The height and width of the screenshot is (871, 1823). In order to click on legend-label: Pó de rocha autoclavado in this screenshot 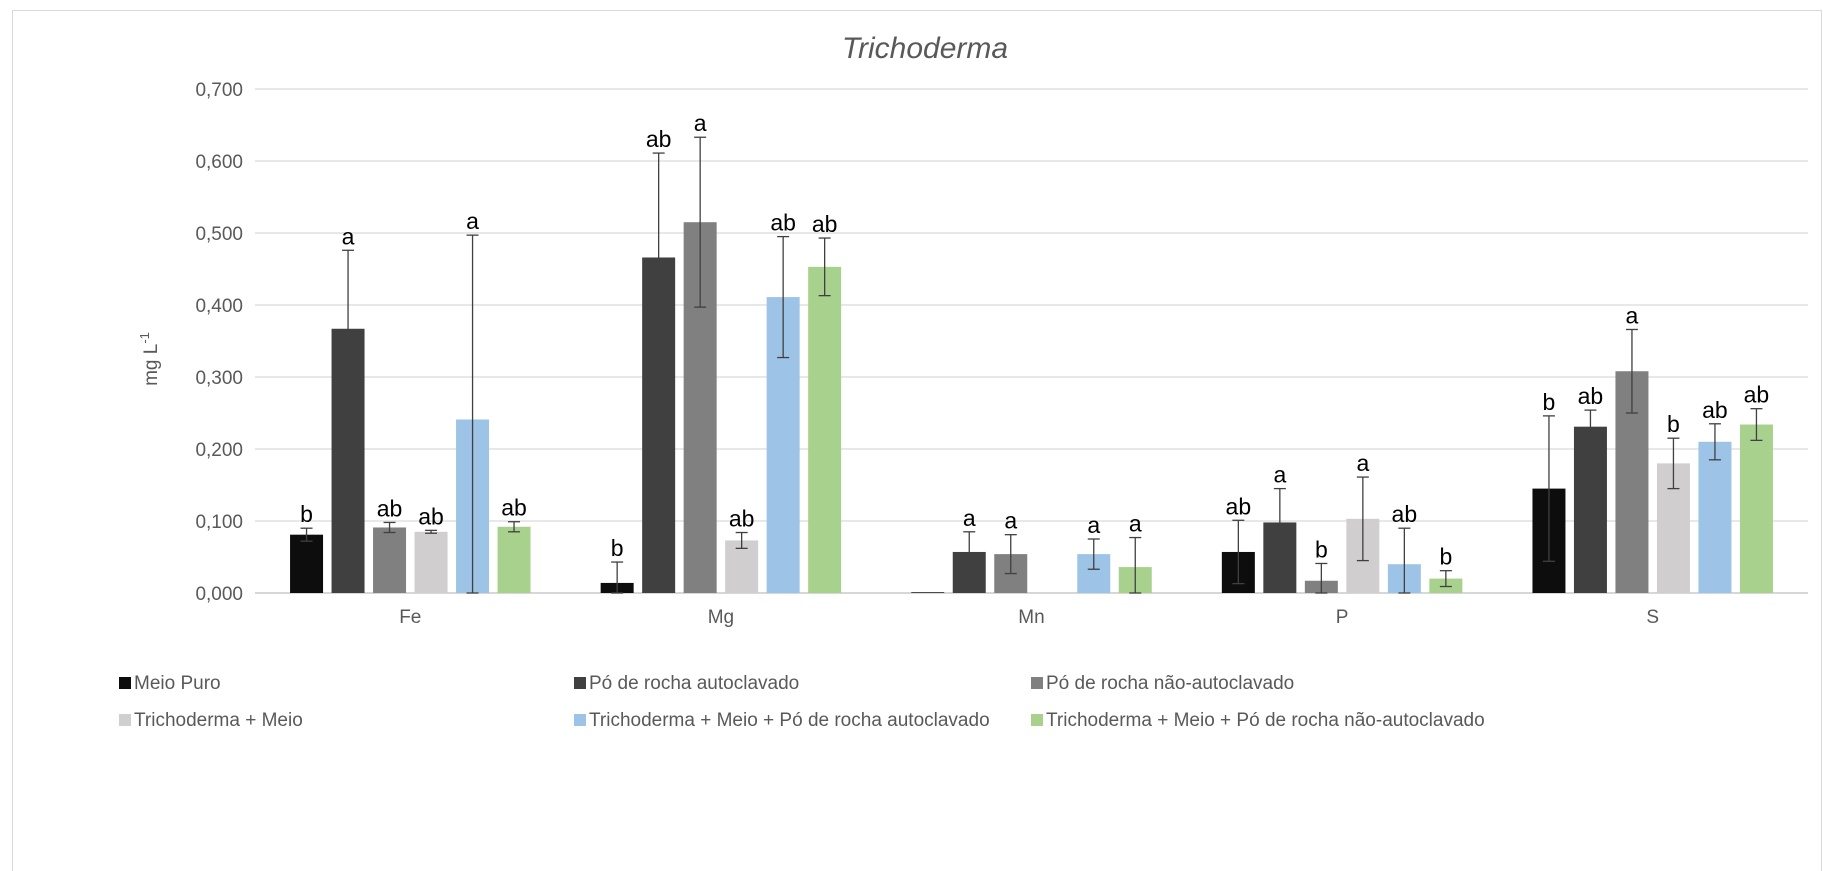, I will do `click(694, 683)`.